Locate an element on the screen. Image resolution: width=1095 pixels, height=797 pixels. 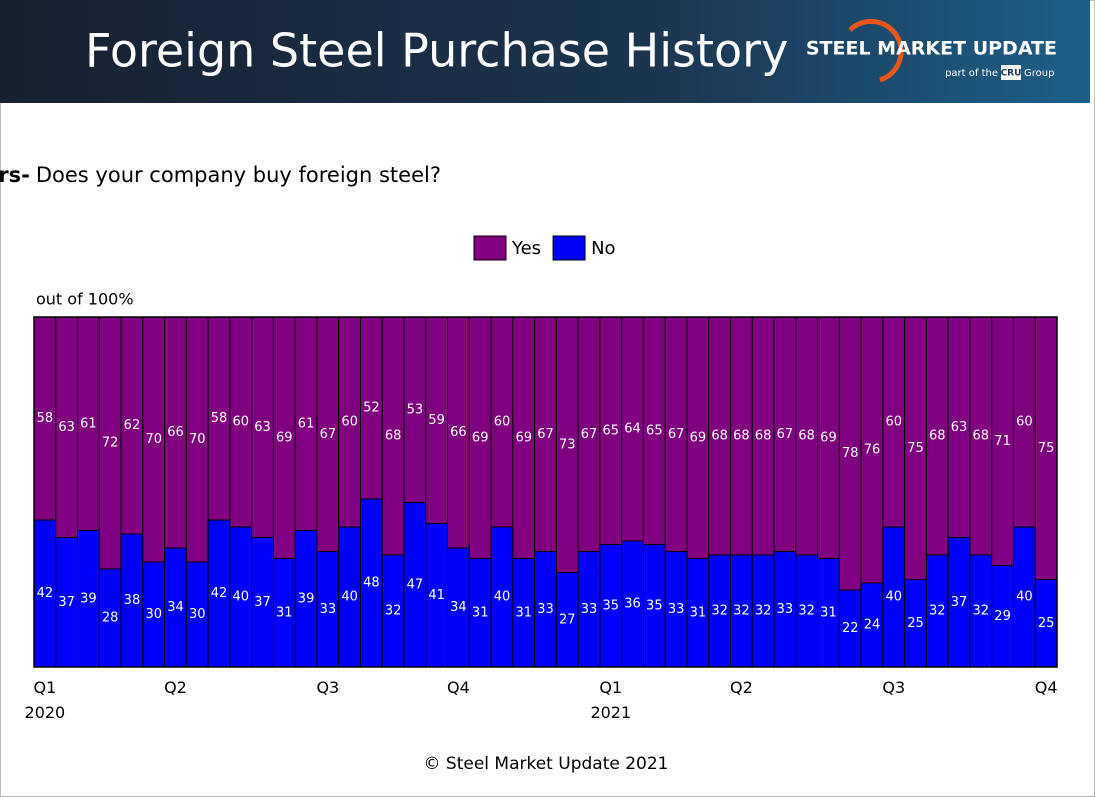
data-label: 47 is located at coordinates (415, 584).